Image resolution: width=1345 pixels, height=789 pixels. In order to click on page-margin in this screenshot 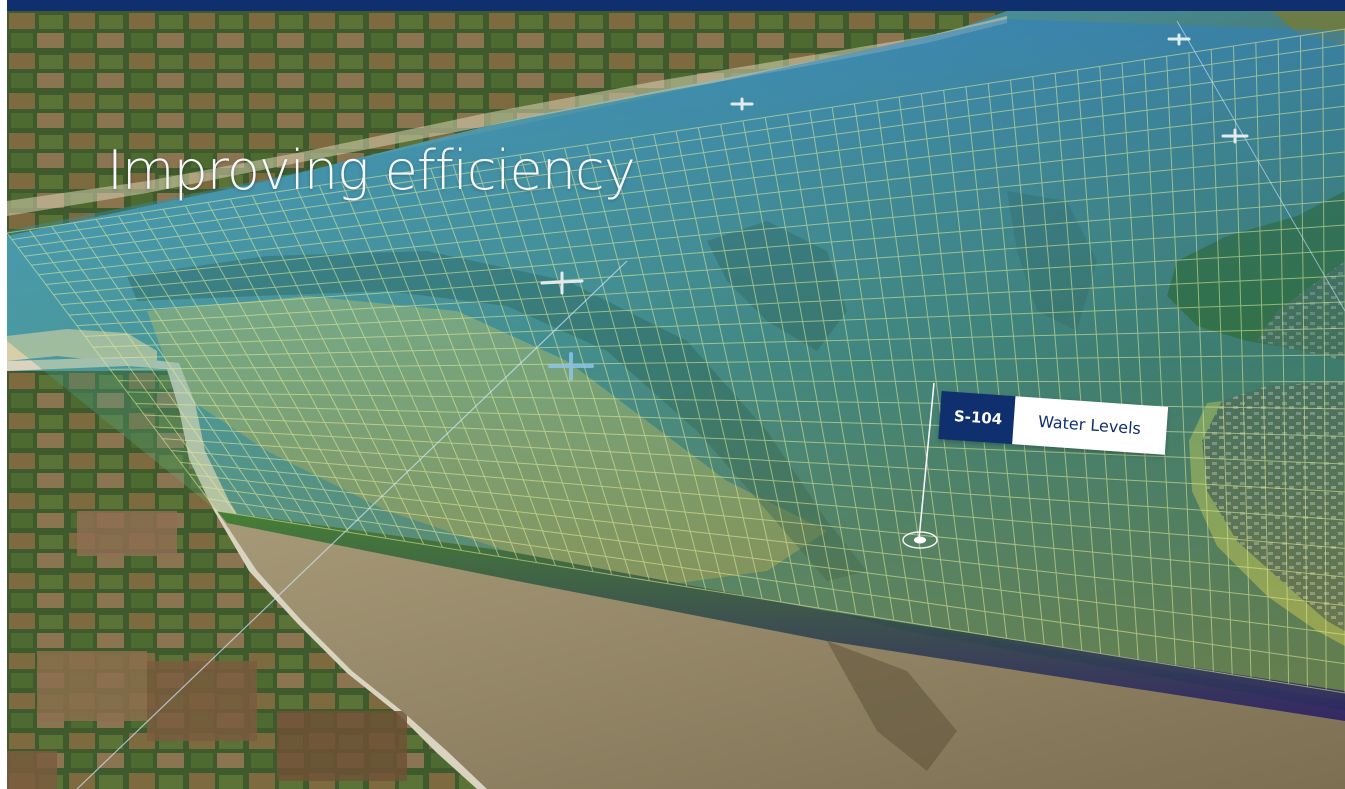, I will do `click(3, 394)`.